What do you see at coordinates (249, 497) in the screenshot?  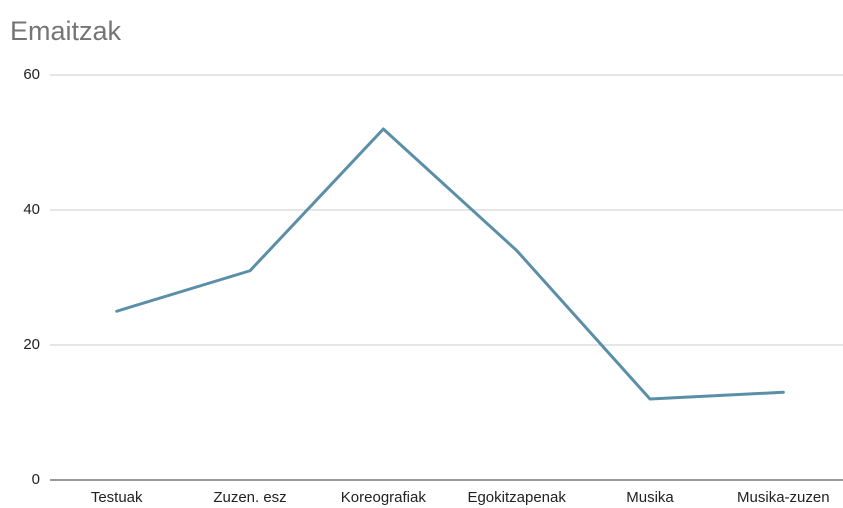 I see `x-tick-label: Zuzen. esz` at bounding box center [249, 497].